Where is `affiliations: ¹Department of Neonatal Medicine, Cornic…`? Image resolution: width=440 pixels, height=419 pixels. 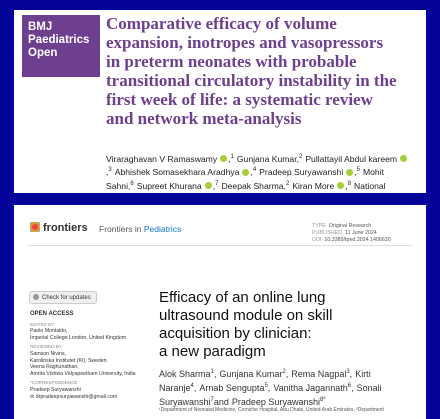
affiliations: ¹Department of Neonatal Medicine, Cornic… is located at coordinates (271, 410).